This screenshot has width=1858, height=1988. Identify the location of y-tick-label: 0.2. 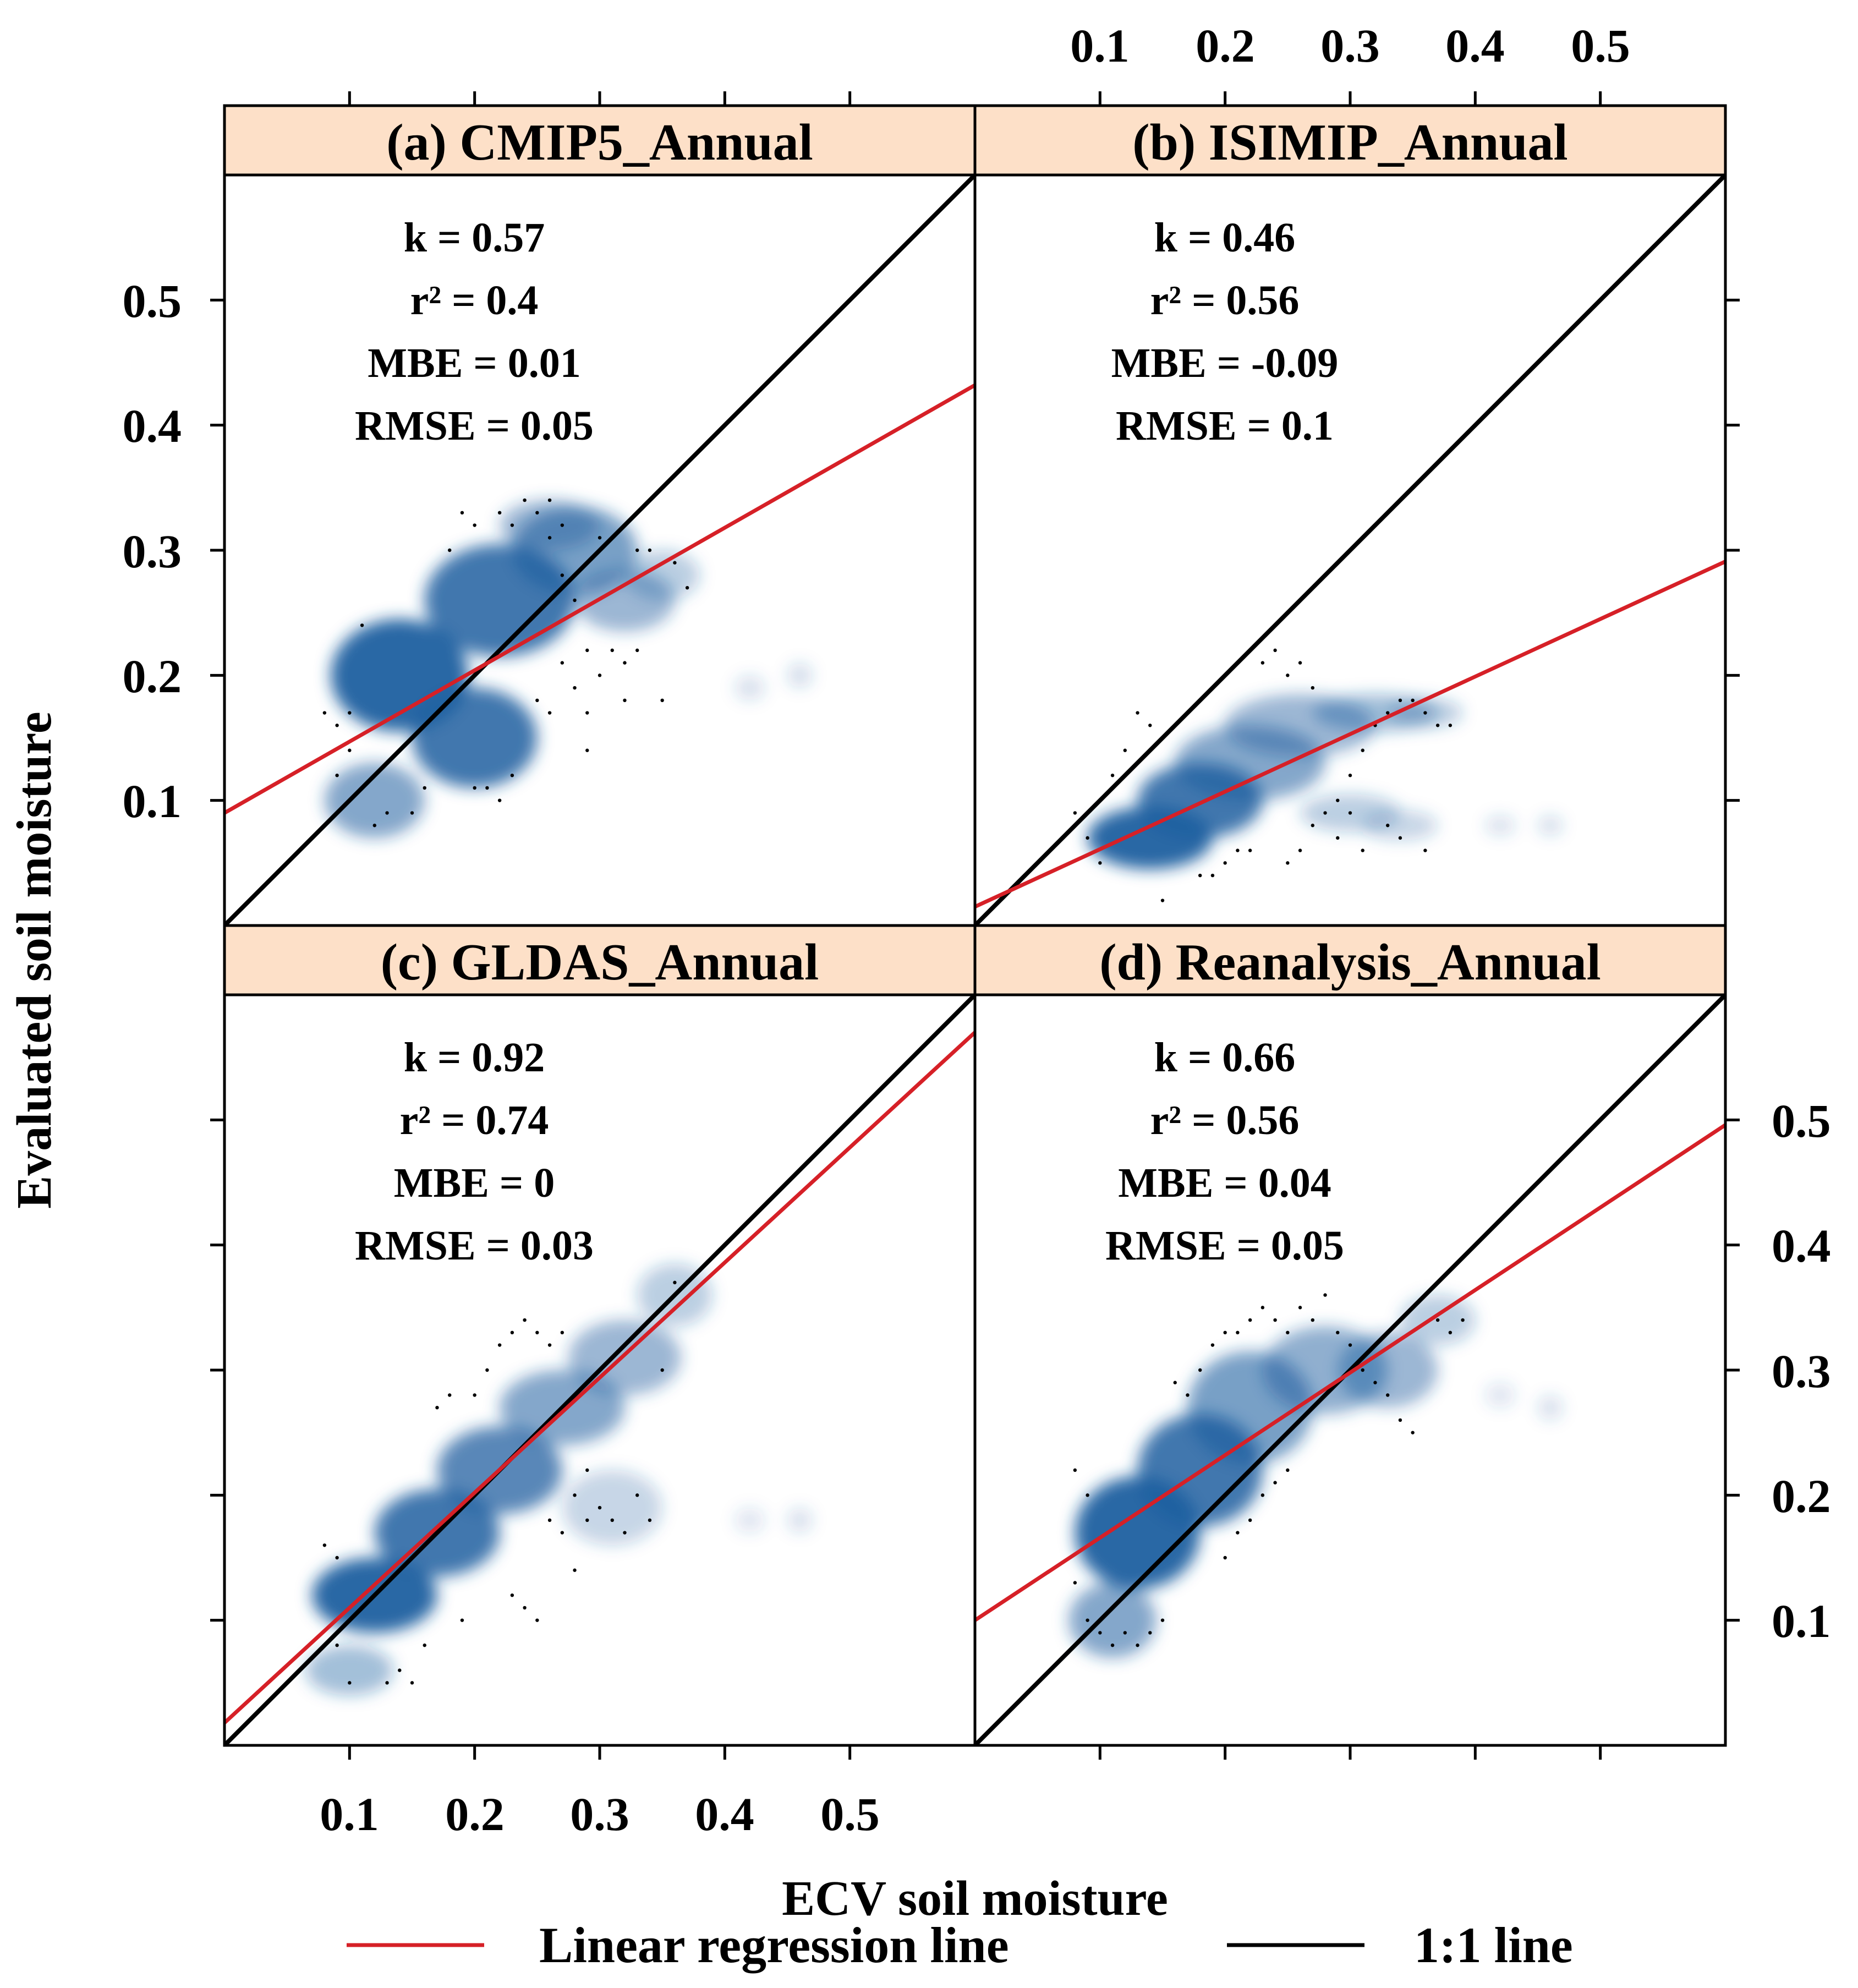
(1801, 1496).